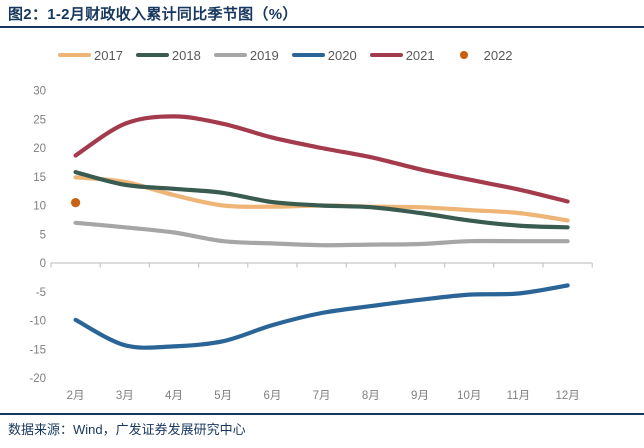 This screenshot has width=644, height=448. What do you see at coordinates (174, 396) in the screenshot?
I see `x-axis-label: 4月` at bounding box center [174, 396].